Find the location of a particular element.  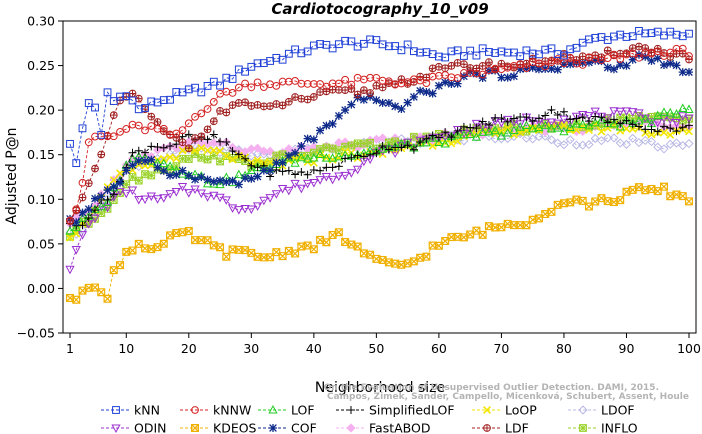

y-axis: −0.05 0.00 0.05 0.10 0.15 0.20 0.25 0.30 is located at coordinates (40, 177).